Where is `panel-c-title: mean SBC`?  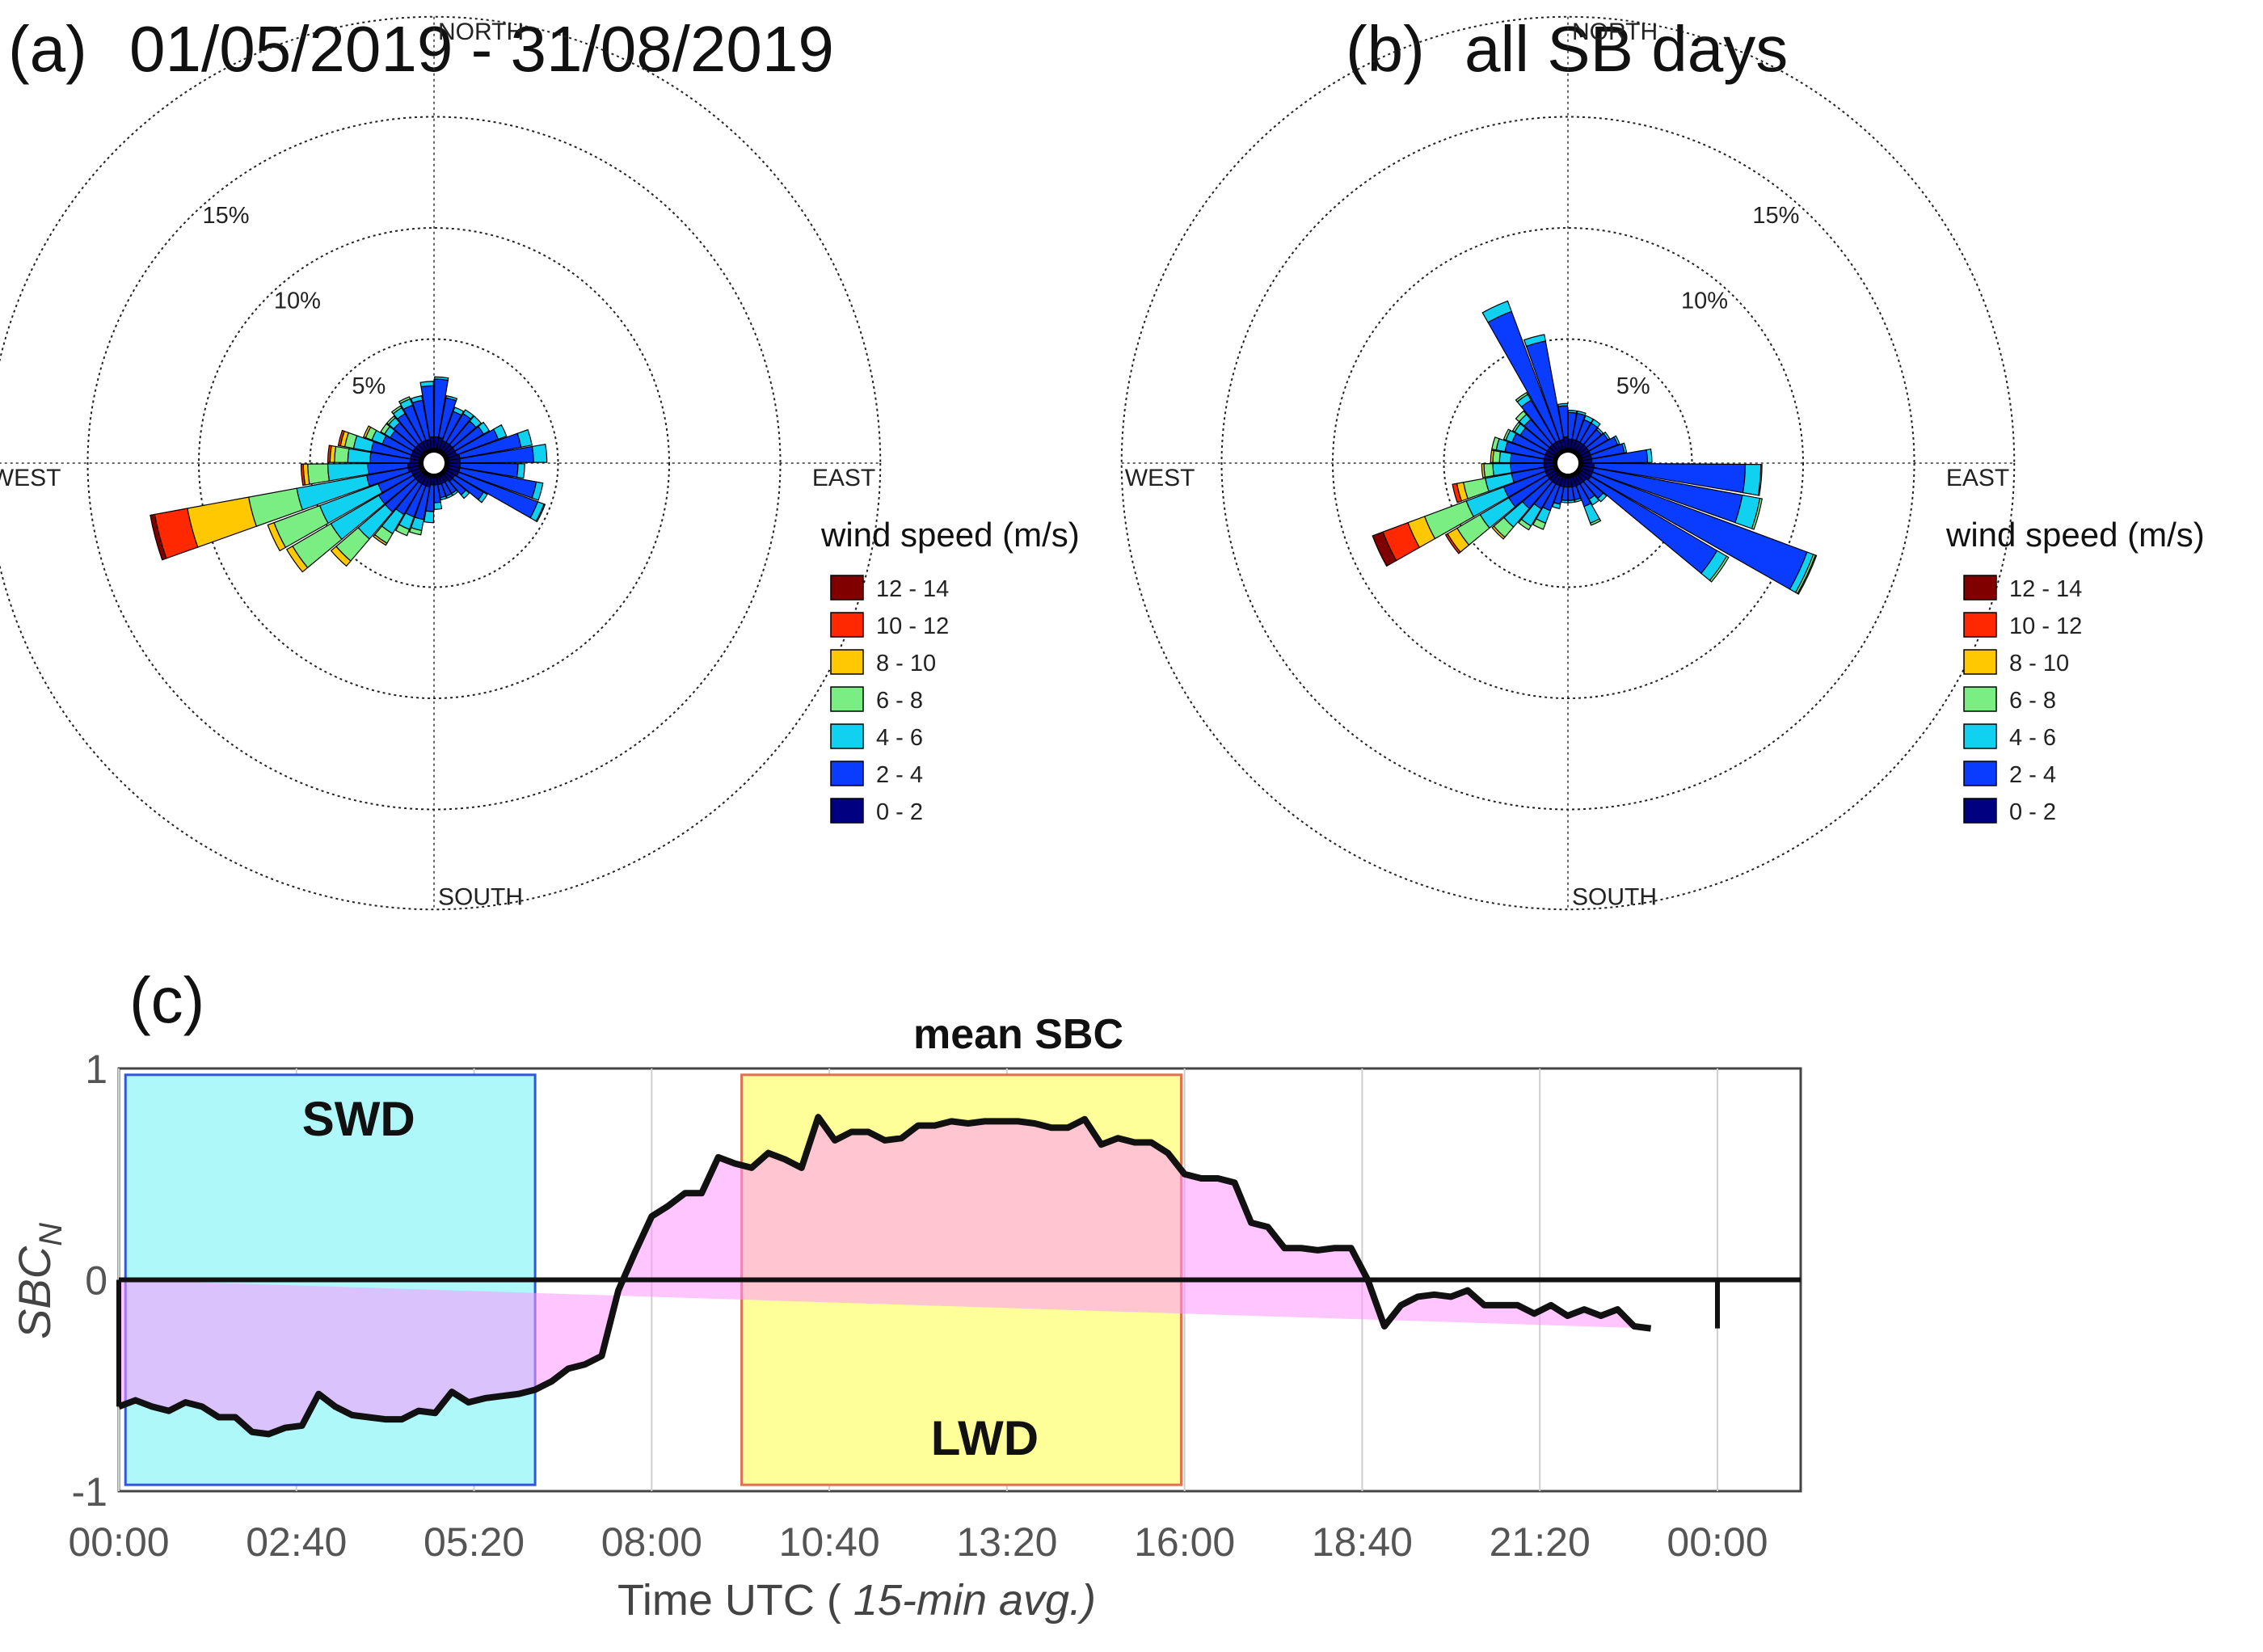 panel-c-title: mean SBC is located at coordinates (1018, 1034).